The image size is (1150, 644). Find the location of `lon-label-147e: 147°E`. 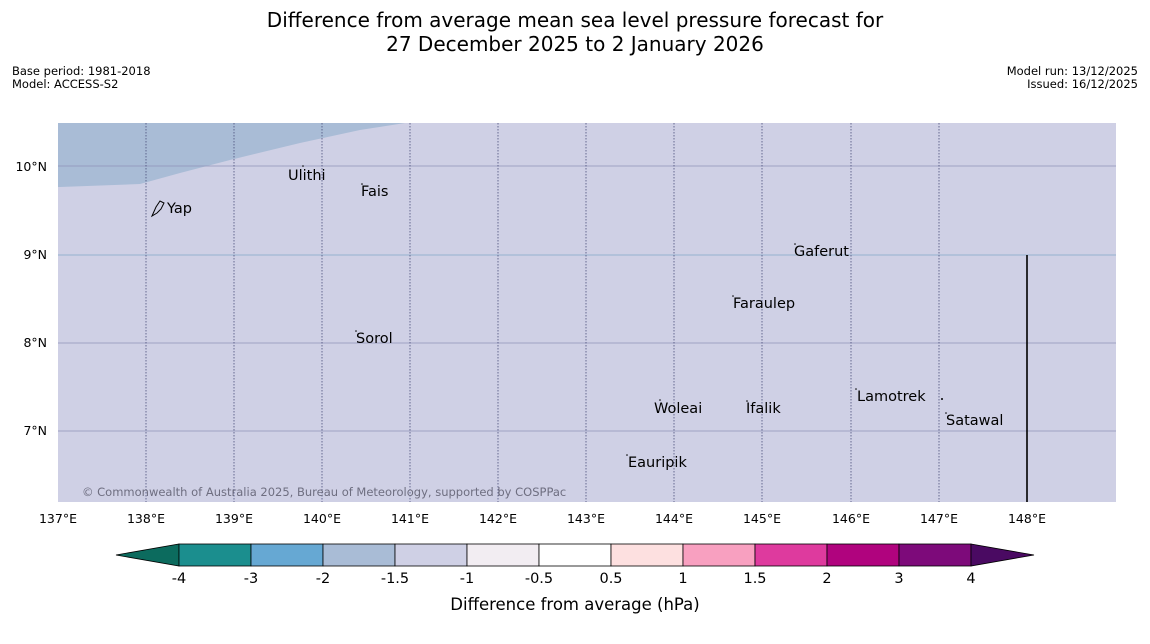

lon-label-147e: 147°E is located at coordinates (939, 518).